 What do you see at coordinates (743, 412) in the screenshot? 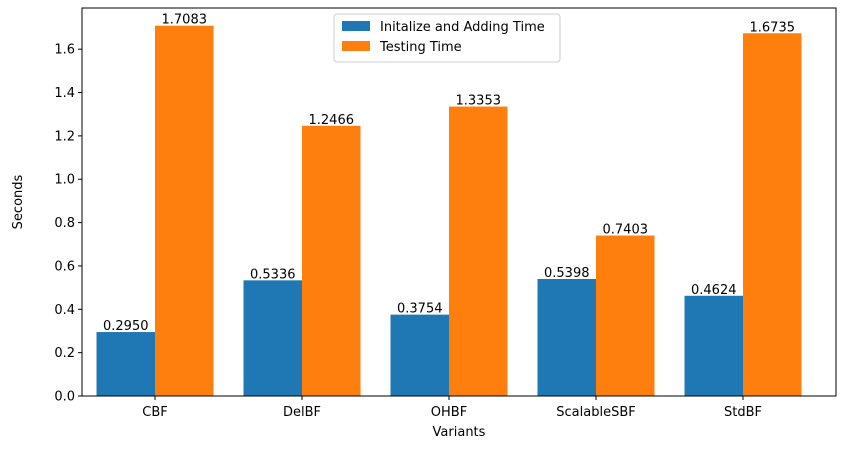
I see `x-tick-label: StdBF` at bounding box center [743, 412].